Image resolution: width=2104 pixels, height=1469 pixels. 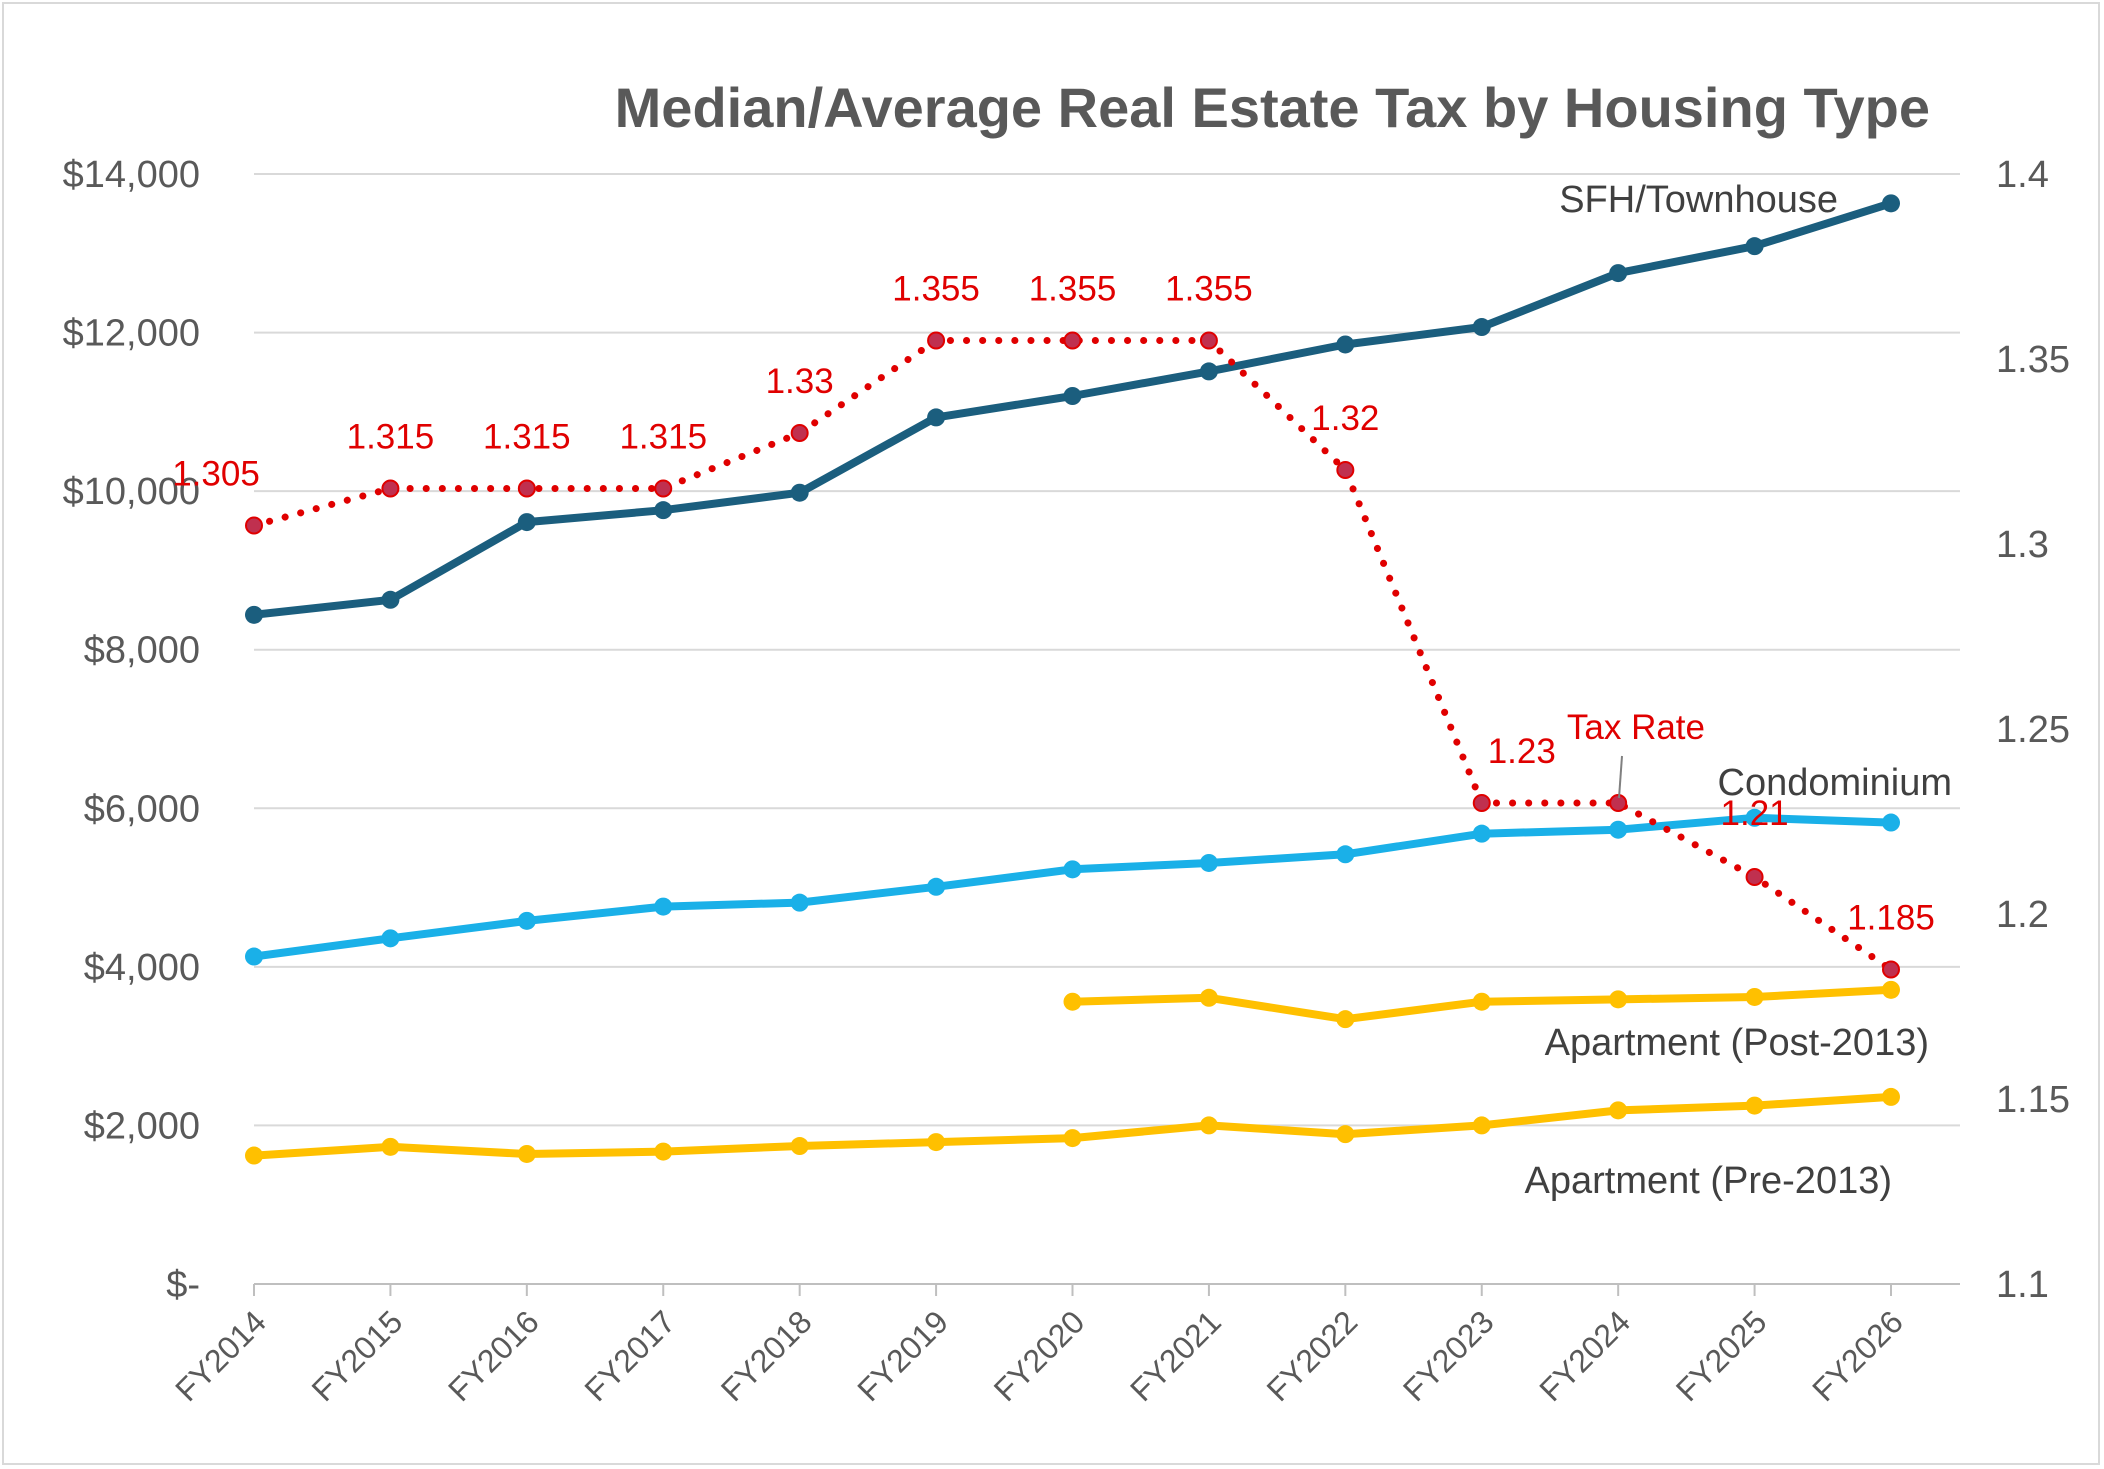 What do you see at coordinates (800, 381) in the screenshot?
I see `tax-rate-data-label: 1.33` at bounding box center [800, 381].